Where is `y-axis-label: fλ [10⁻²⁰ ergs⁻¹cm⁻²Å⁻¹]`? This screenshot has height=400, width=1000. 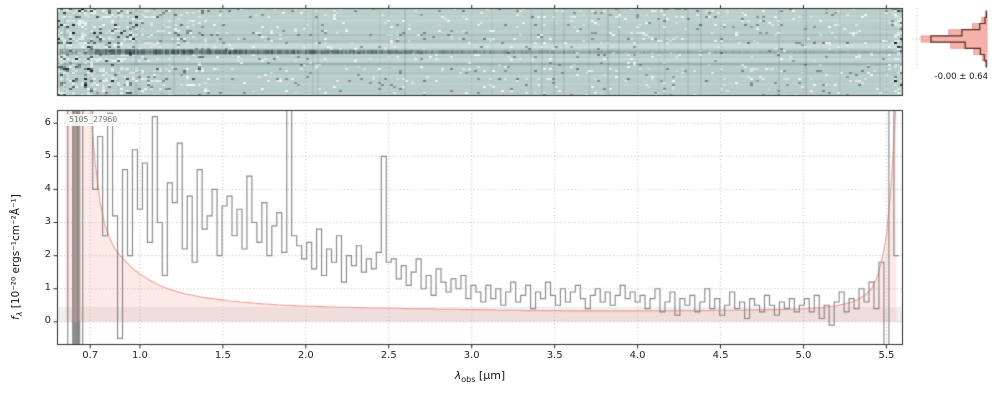
y-axis-label: fλ [10⁻²⁰ ergs⁻¹cm⁻²Å⁻¹] is located at coordinates (17, 257).